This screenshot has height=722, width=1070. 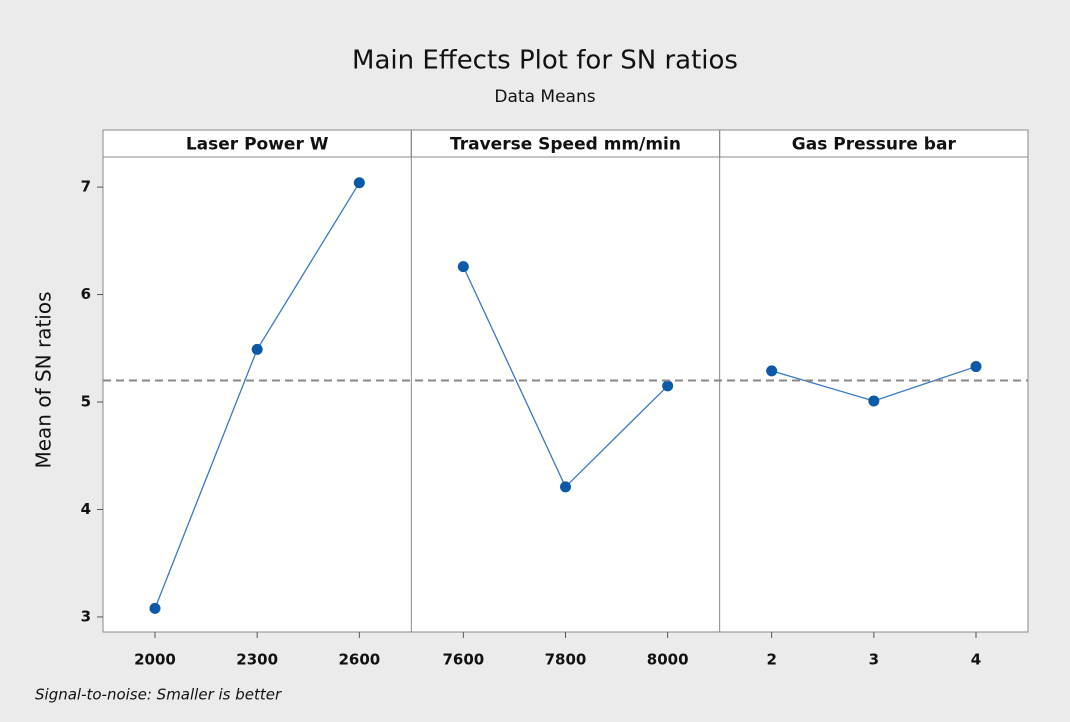 I want to click on x-tick-label: 7600, so click(x=463, y=660).